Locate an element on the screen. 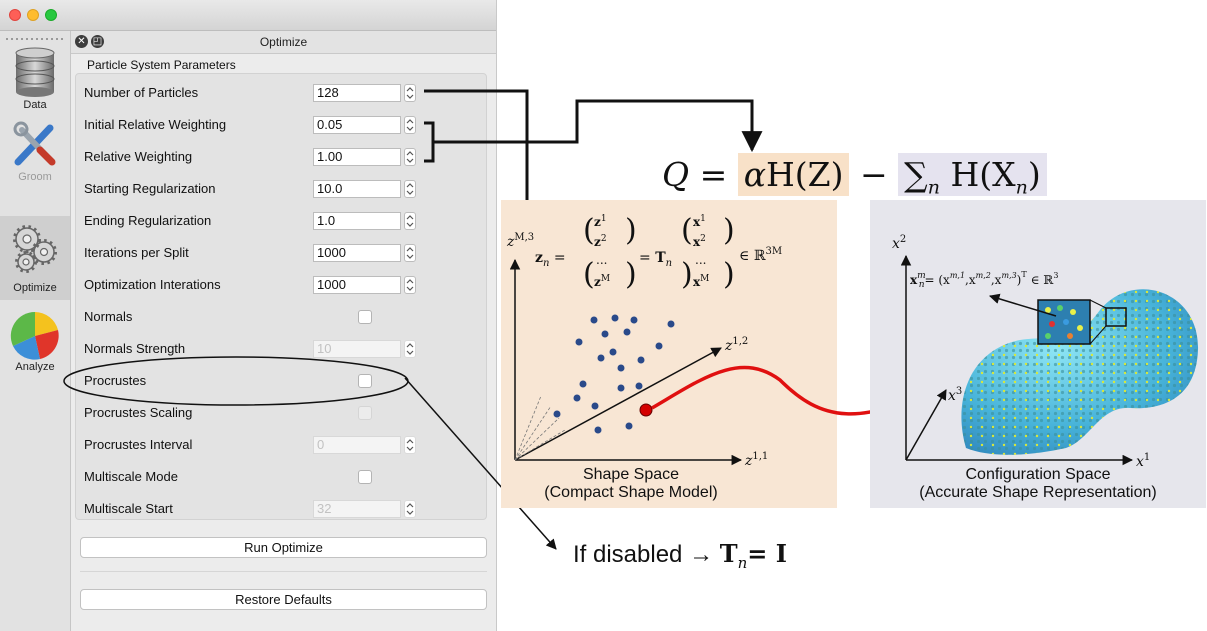  axis-label-x1: x1 is located at coordinates (1143, 461).